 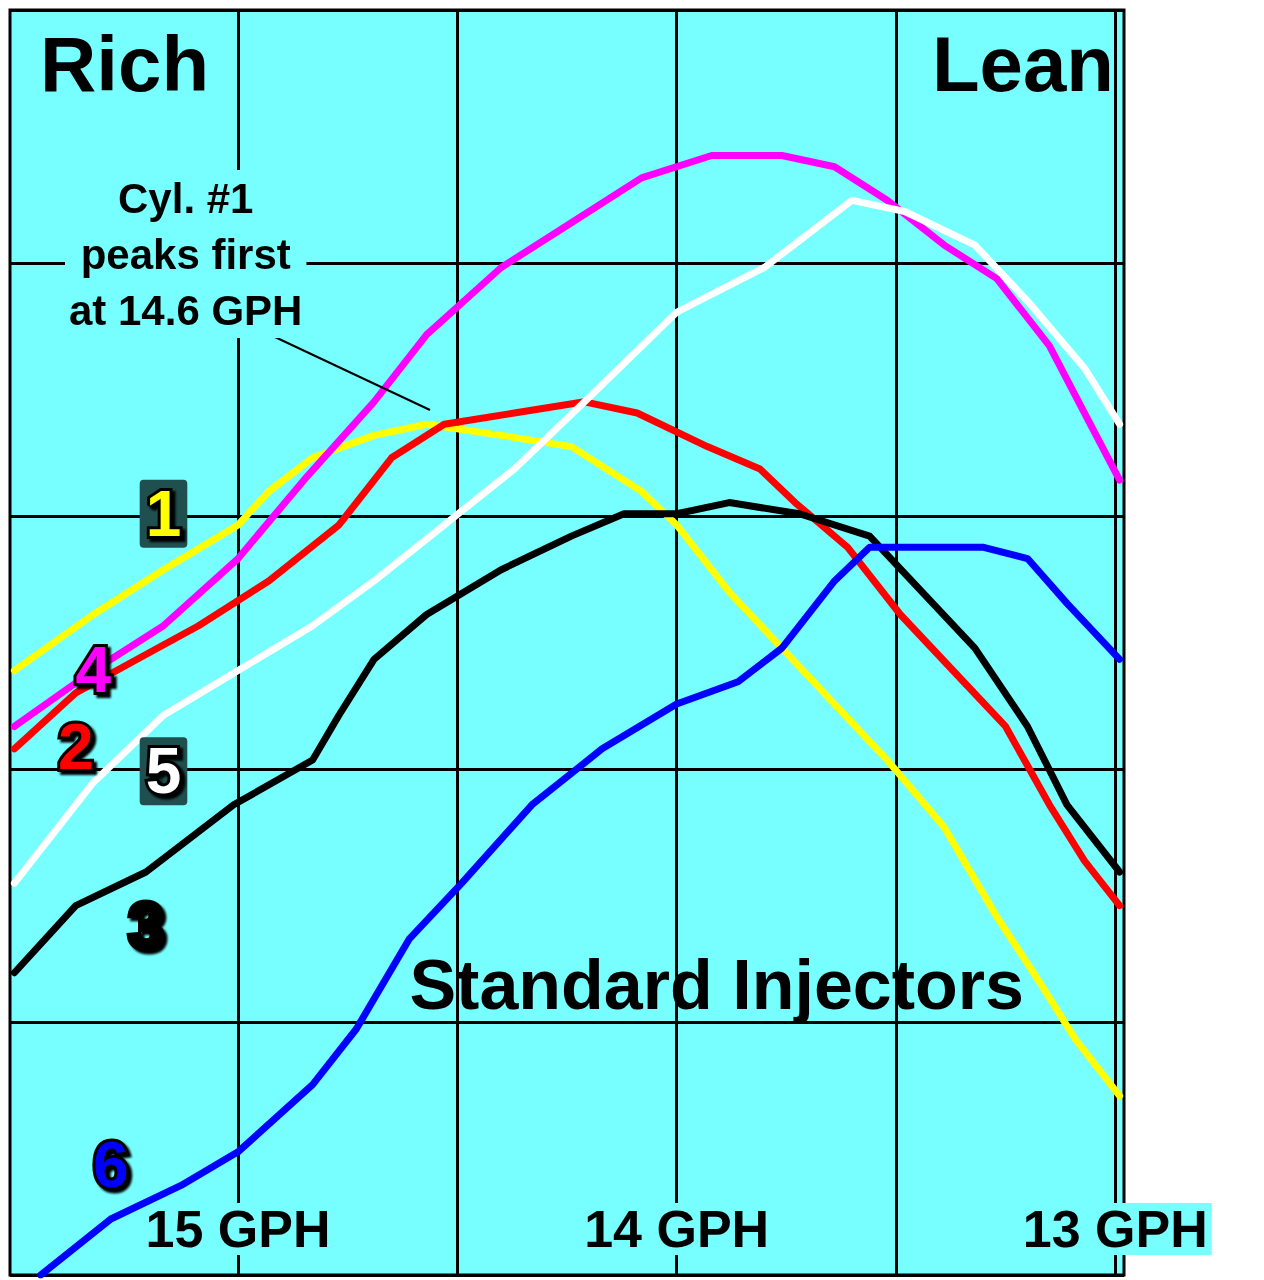 What do you see at coordinates (163, 513) in the screenshot?
I see `series-label: 1` at bounding box center [163, 513].